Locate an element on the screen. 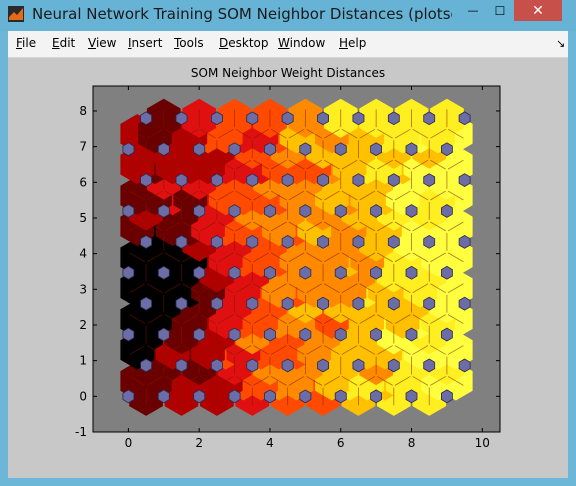 The image size is (576, 486). close-icon: ✕ is located at coordinates (538, 10).